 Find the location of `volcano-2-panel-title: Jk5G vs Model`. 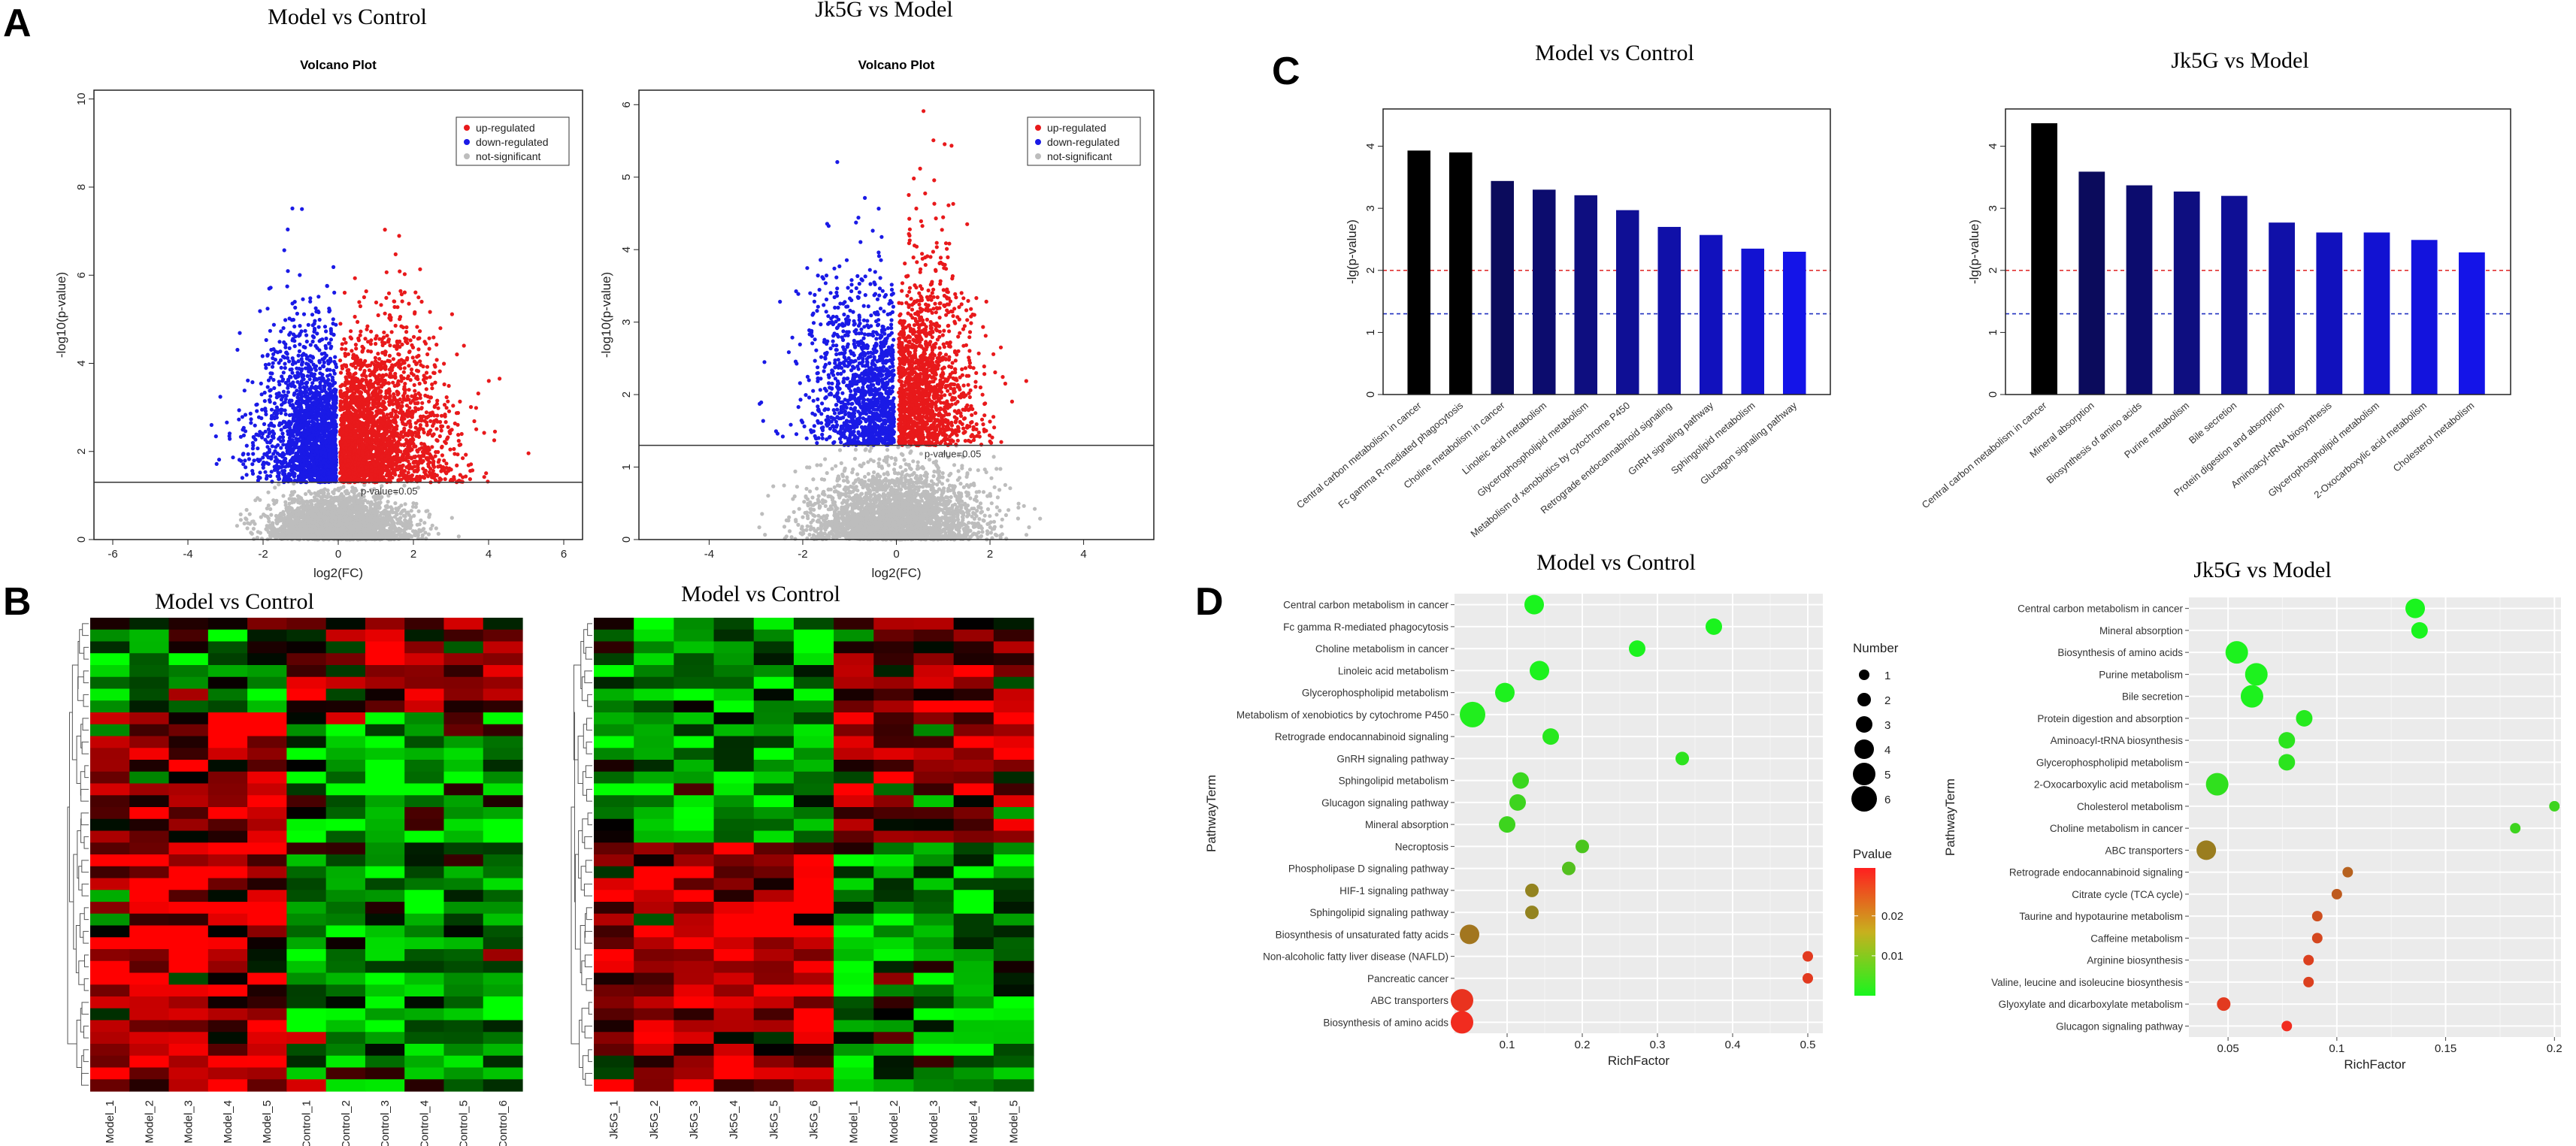

volcano-2-panel-title: Jk5G vs Model is located at coordinates (883, 11).